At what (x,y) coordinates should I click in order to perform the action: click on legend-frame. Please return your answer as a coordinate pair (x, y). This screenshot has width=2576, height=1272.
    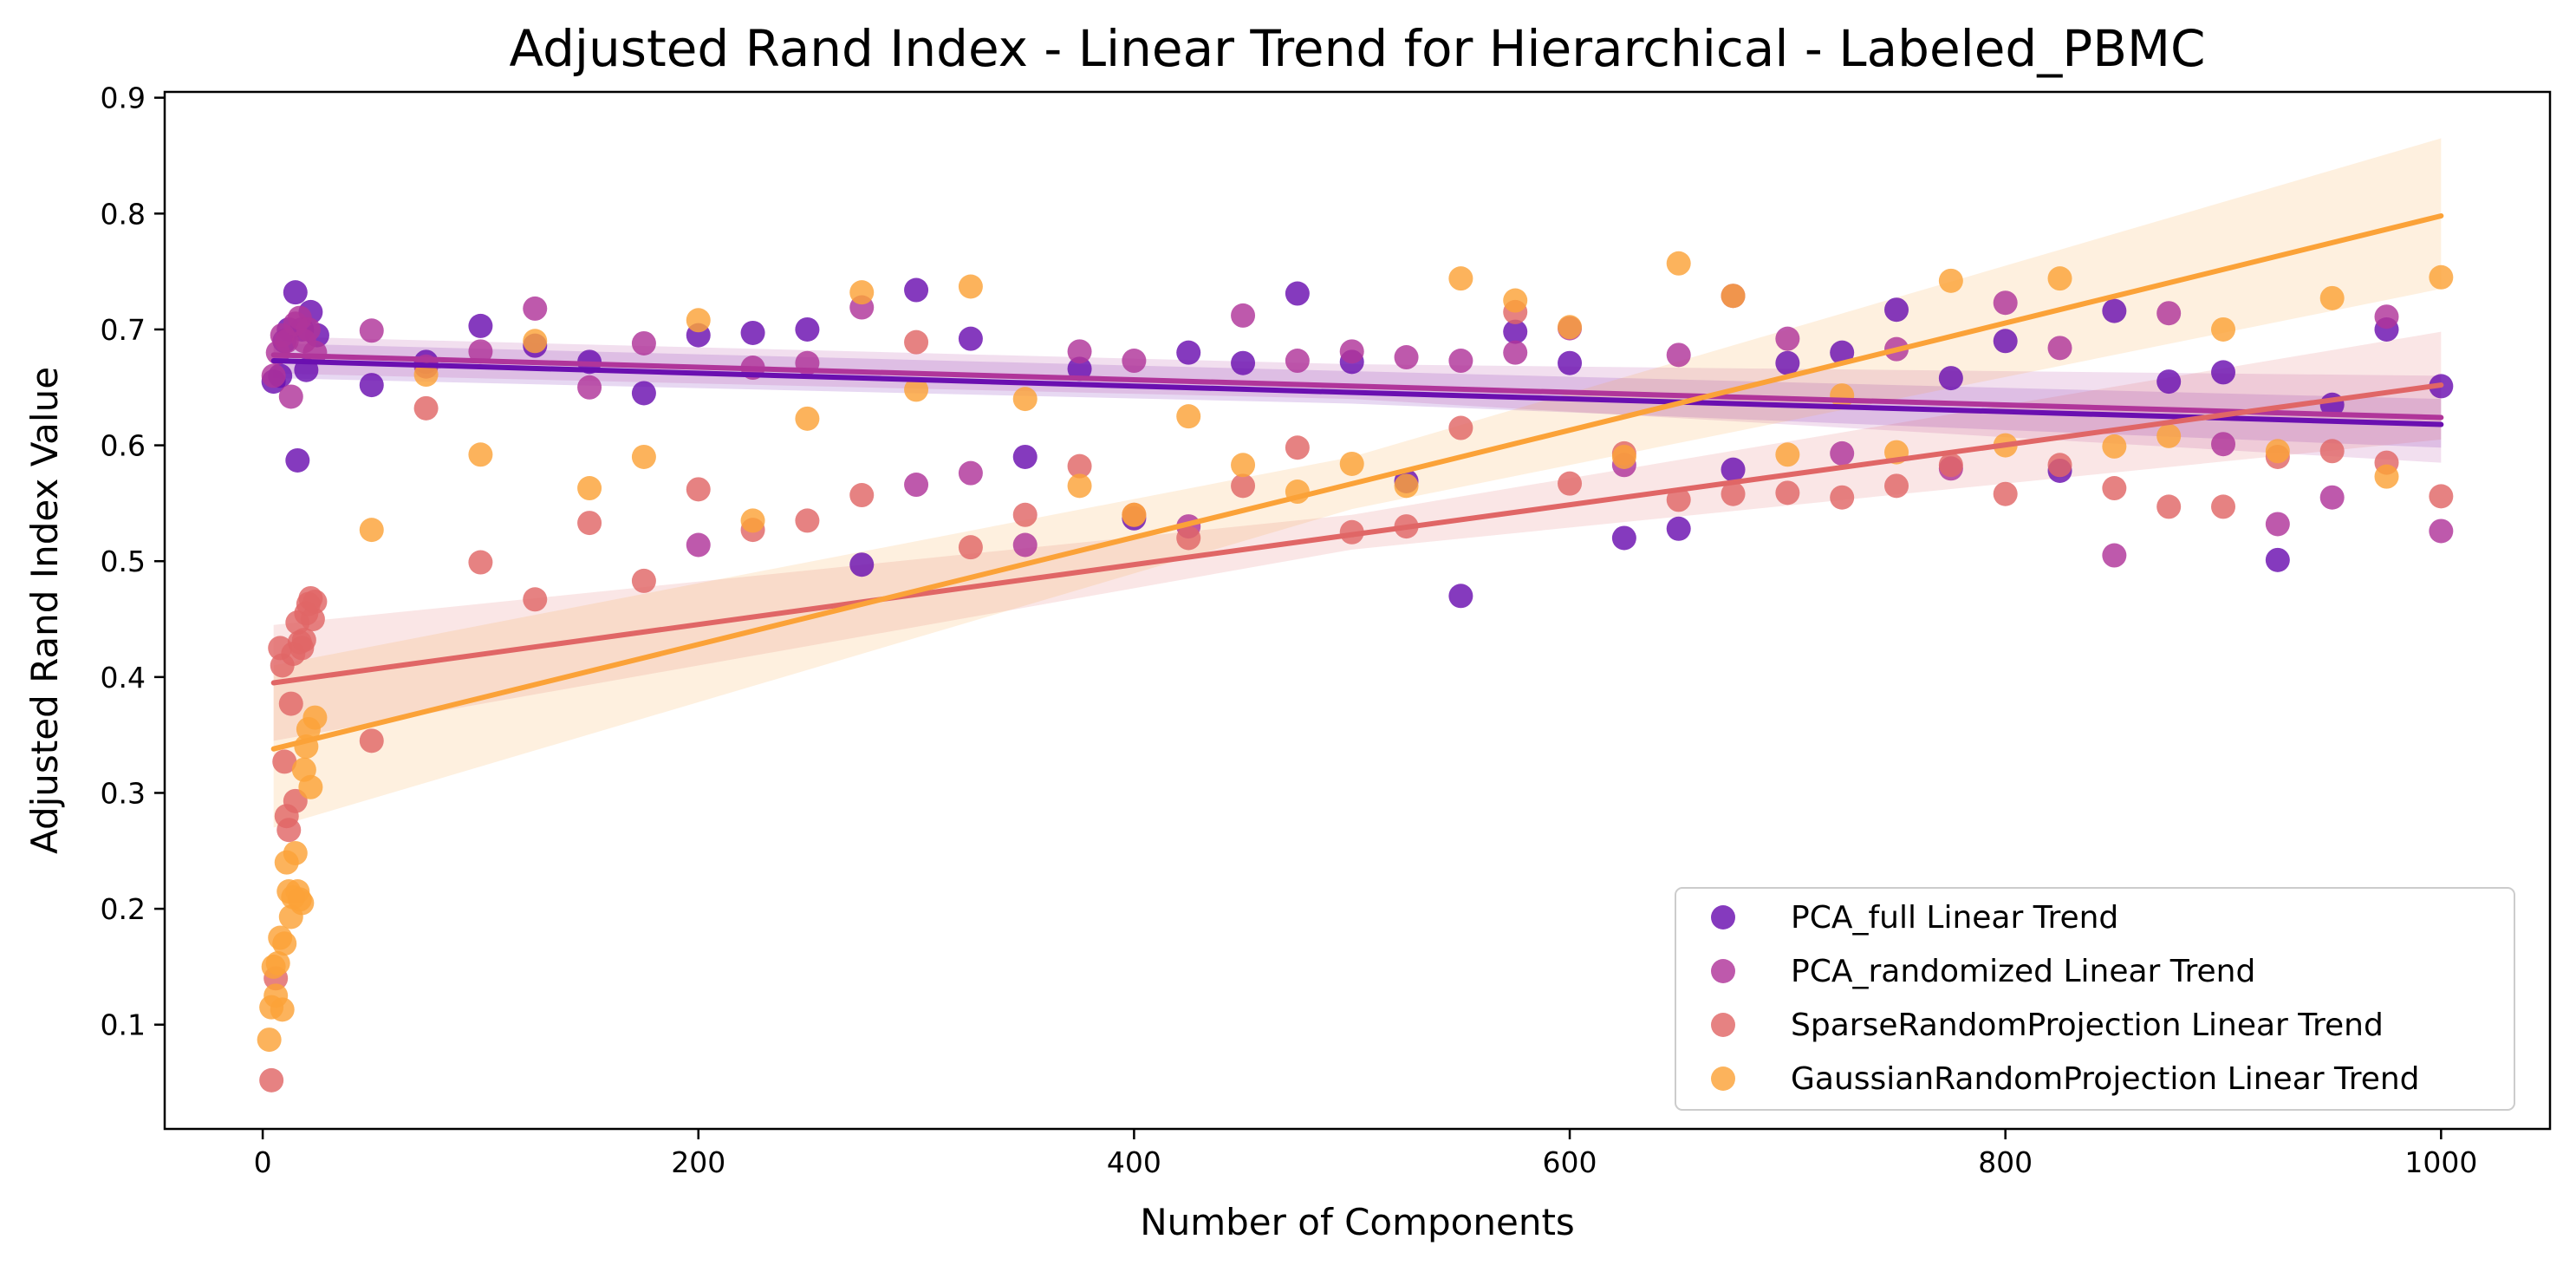
    Looking at the image, I should click on (2095, 999).